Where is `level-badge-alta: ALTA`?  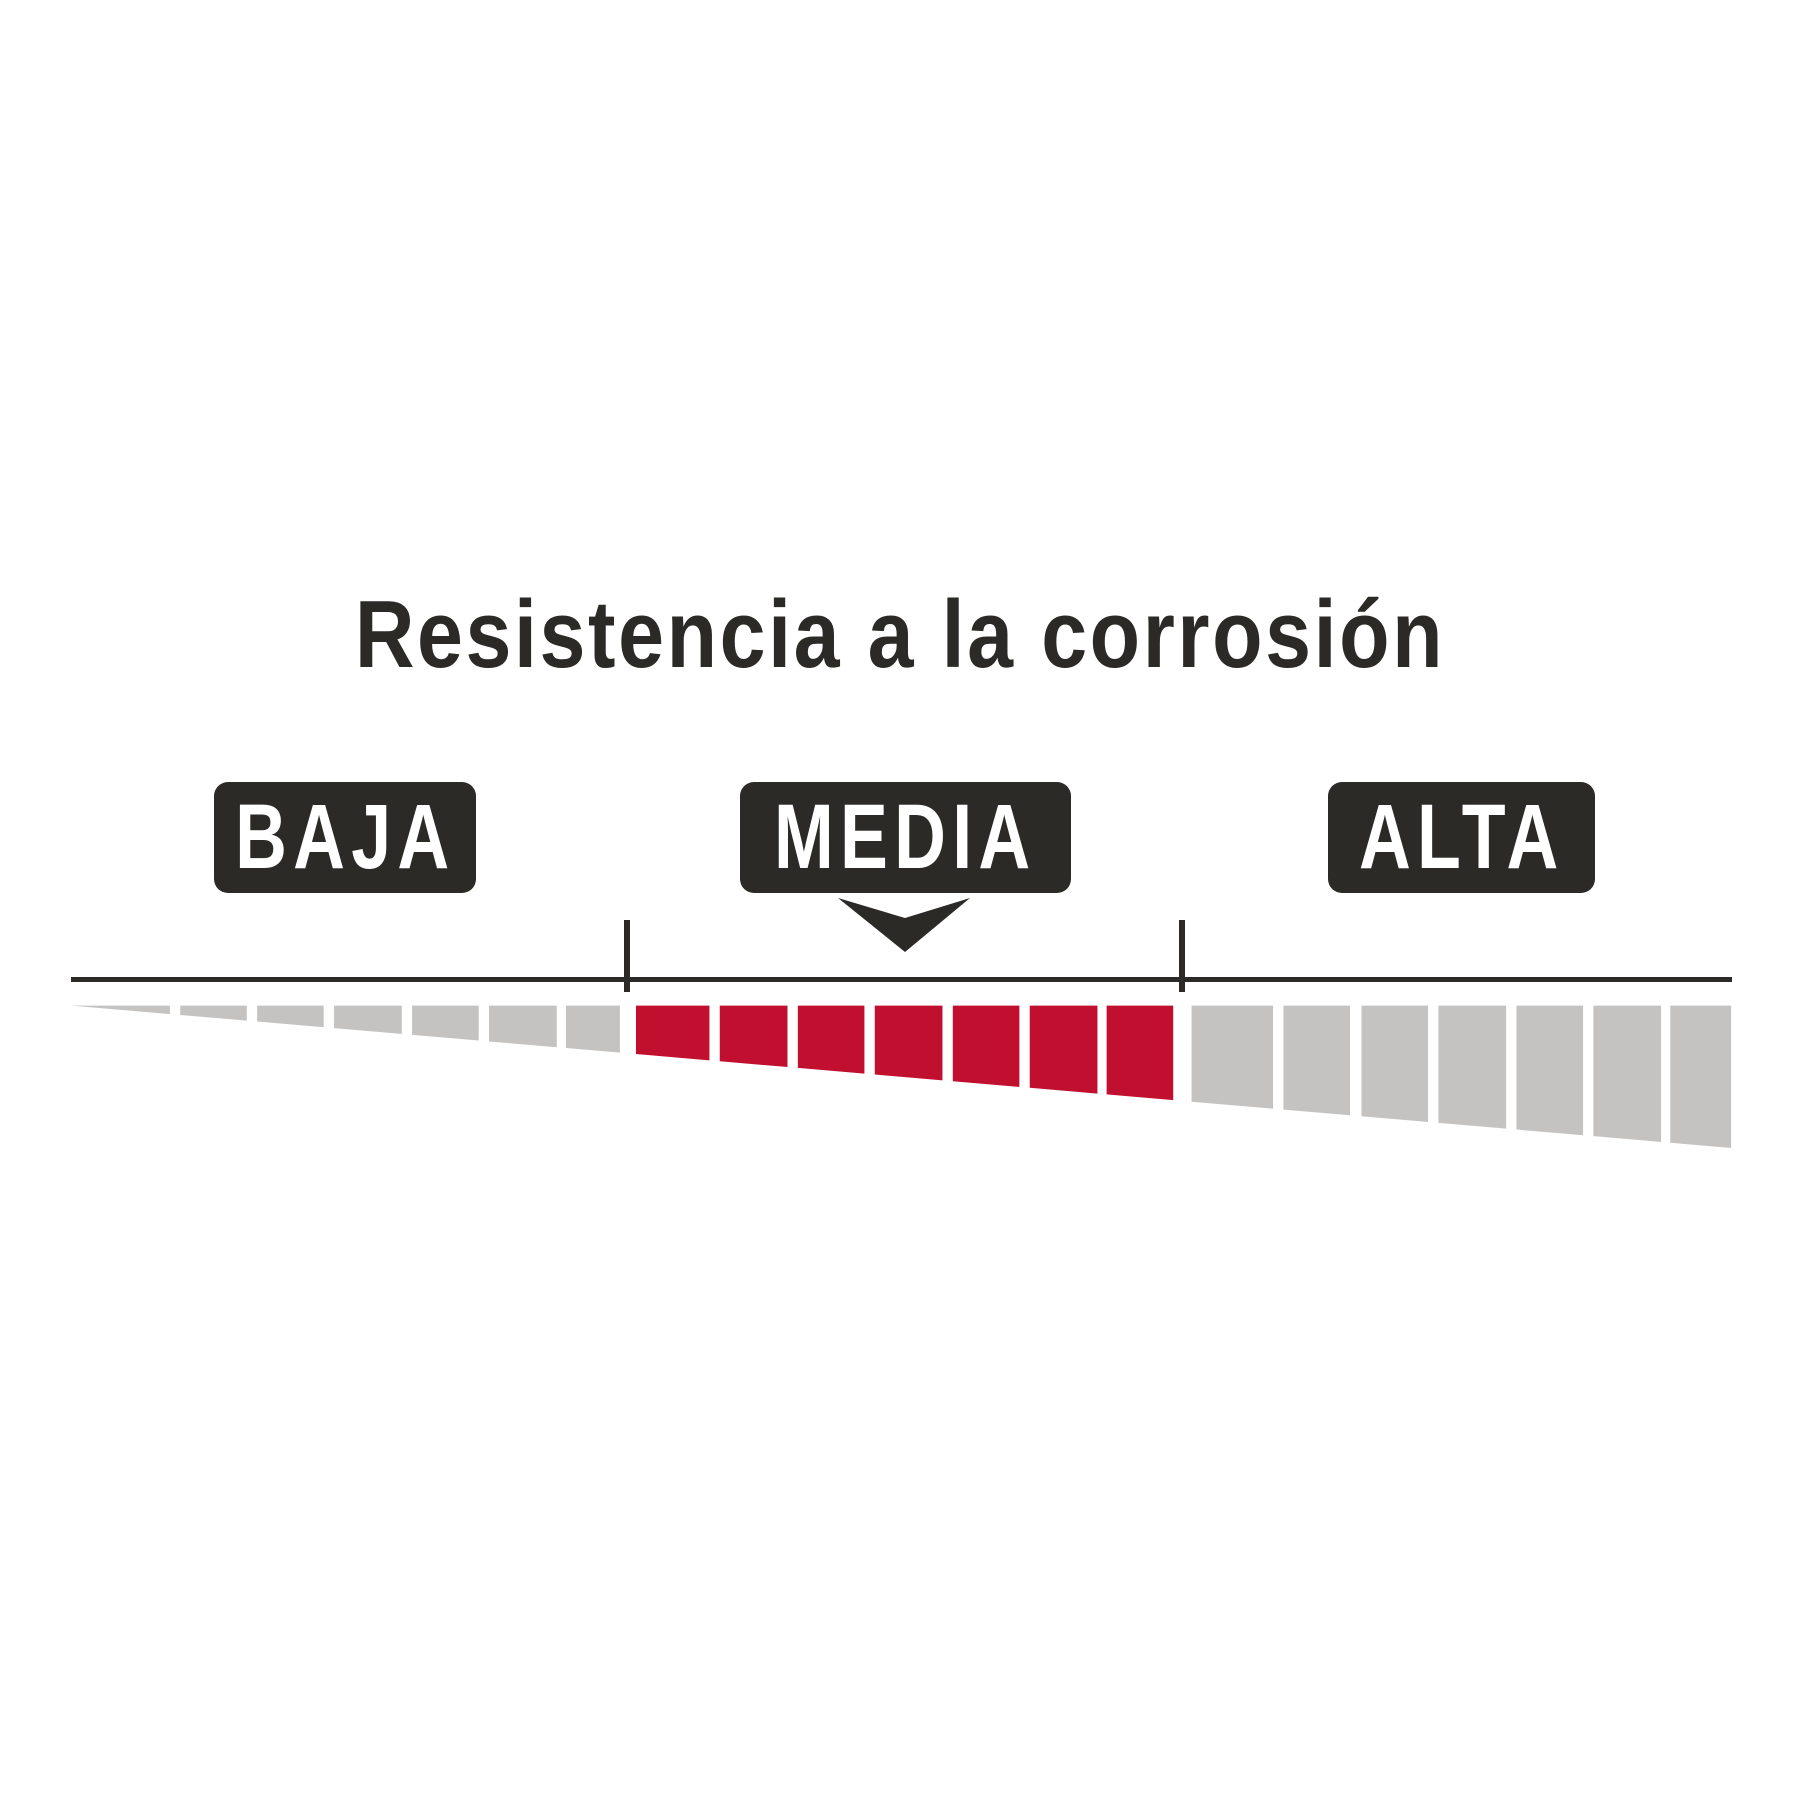 level-badge-alta: ALTA is located at coordinates (1461, 837).